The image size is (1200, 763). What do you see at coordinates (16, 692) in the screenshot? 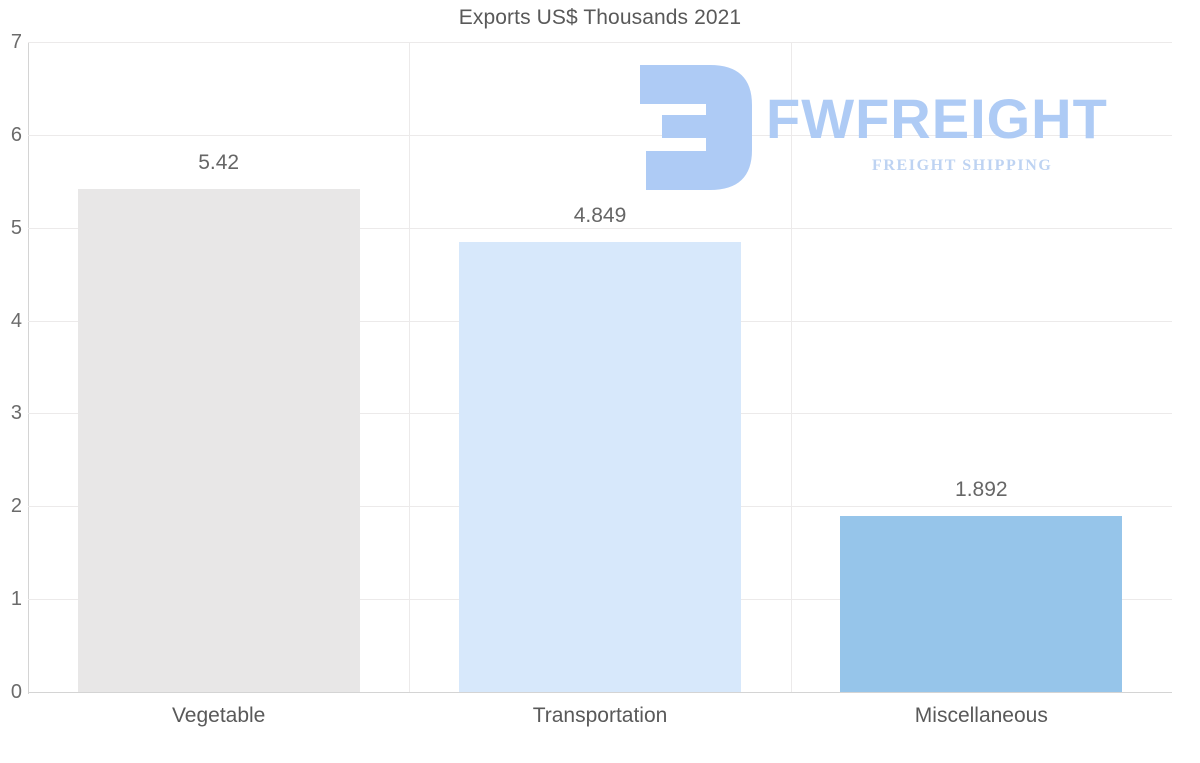
I see `y-tick-label: 0` at bounding box center [16, 692].